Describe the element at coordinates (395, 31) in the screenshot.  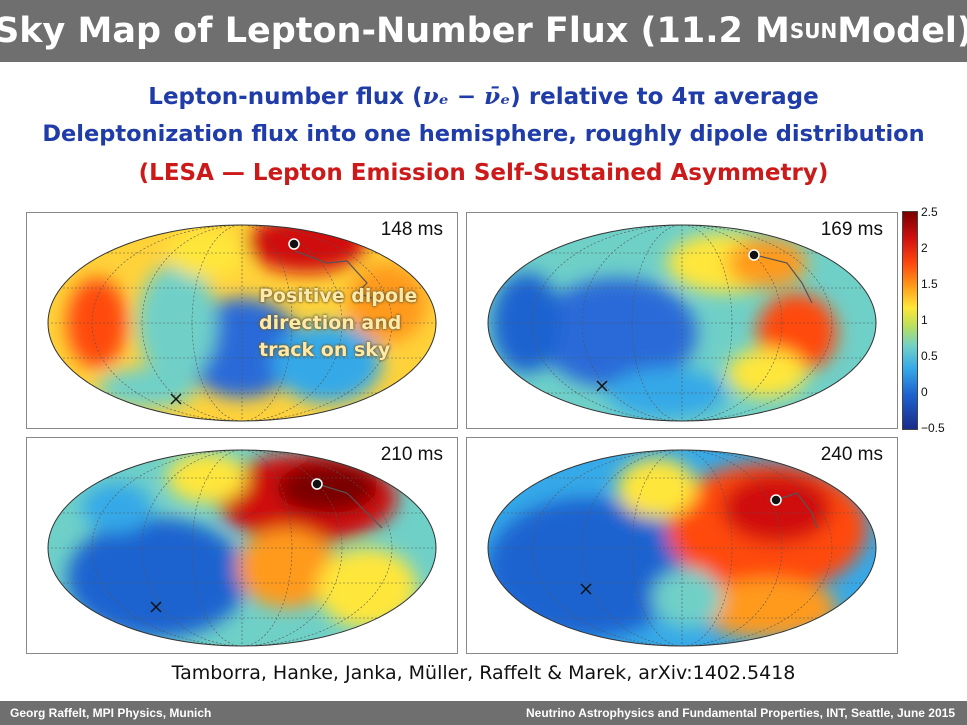
I see `title-main: Sky Map of Lepton-Number Flux (11.2 M` at that location.